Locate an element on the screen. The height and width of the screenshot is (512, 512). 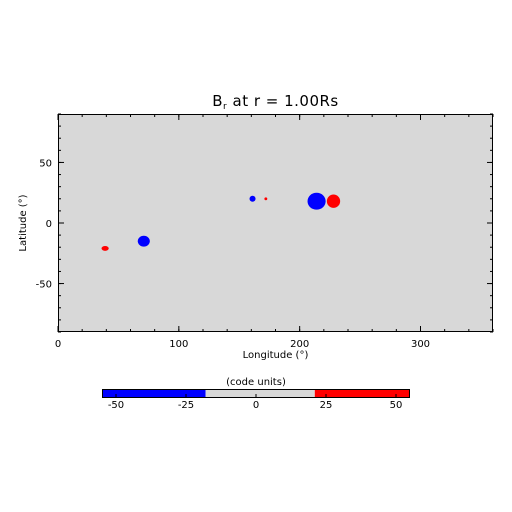
spots-layer is located at coordinates (221, 221).